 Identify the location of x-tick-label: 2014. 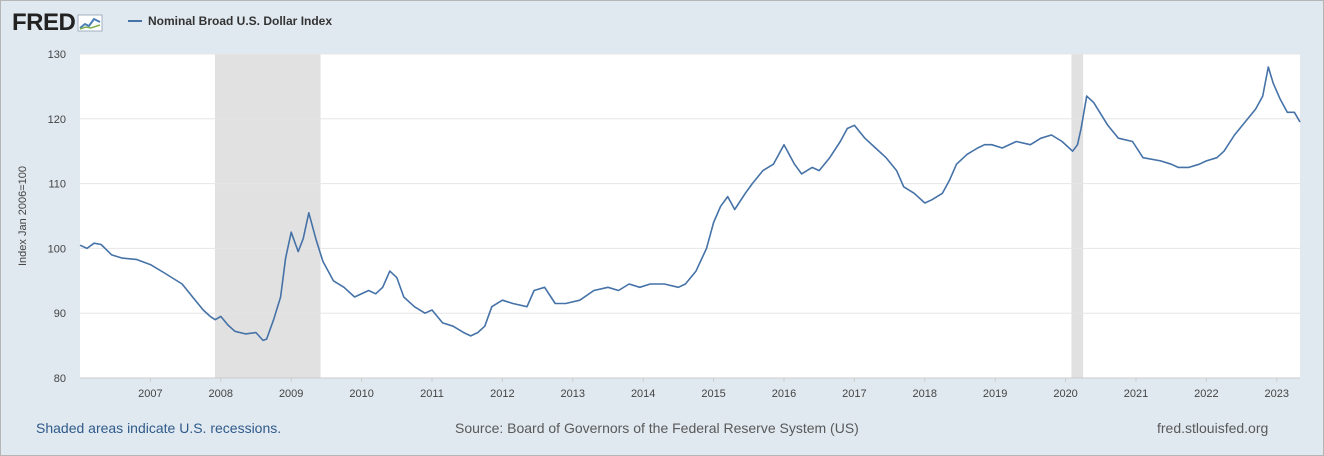
(643, 394).